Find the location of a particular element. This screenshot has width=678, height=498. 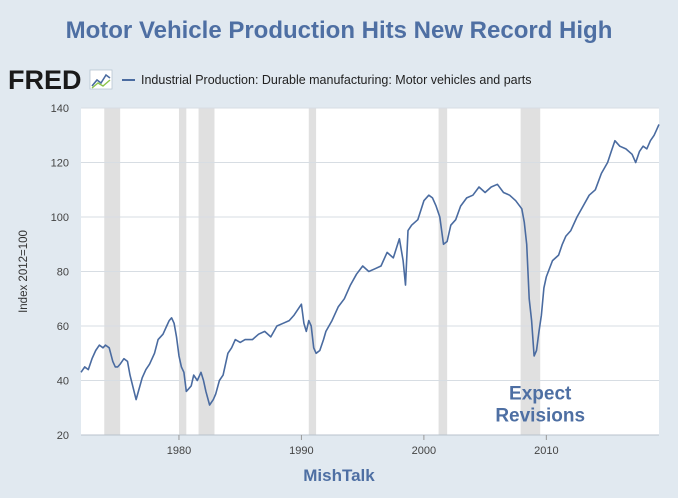

fred-logo: FRED is located at coordinates (60, 80).